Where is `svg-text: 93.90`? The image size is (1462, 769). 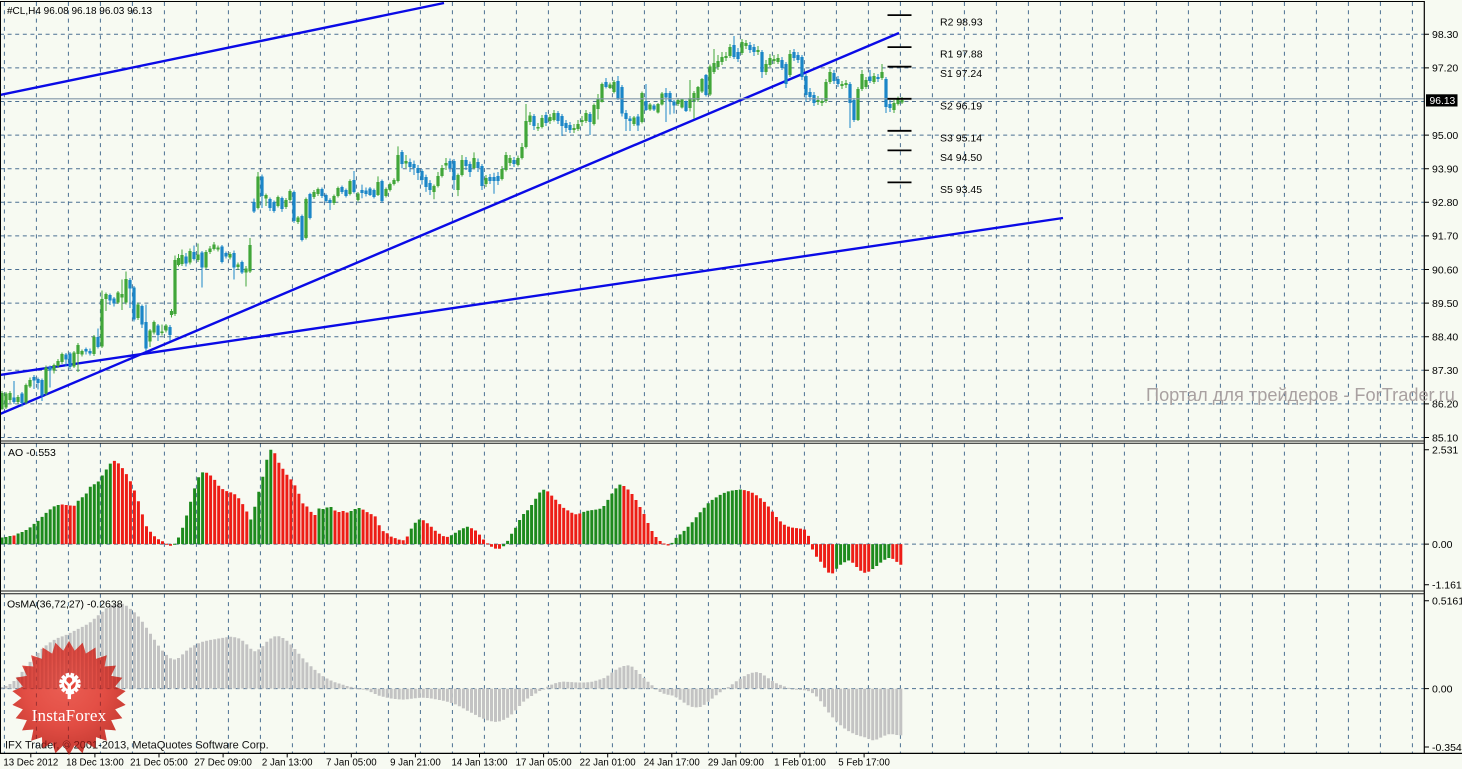
svg-text: 93.90 is located at coordinates (1445, 170).